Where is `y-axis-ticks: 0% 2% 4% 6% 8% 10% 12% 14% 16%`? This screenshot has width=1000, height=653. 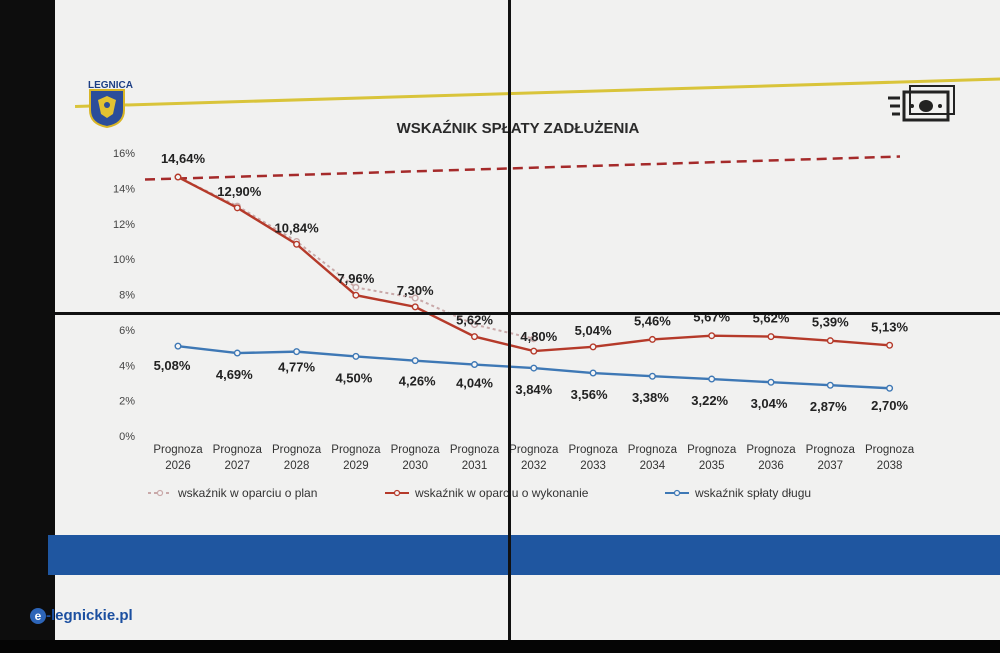
y-axis-ticks: 0% 2% 4% 6% 8% 10% 12% 14% 16% is located at coordinates (124, 295).